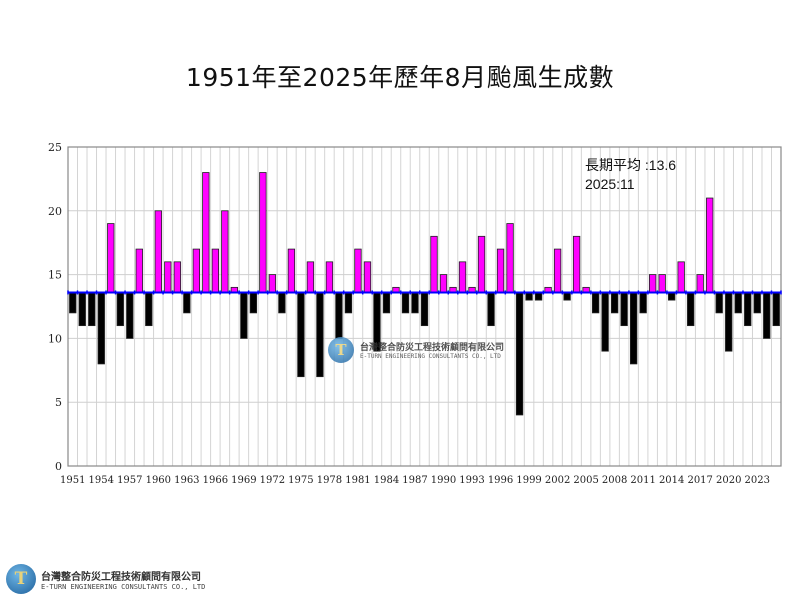 The width and height of the screenshot is (800, 600). Describe the element at coordinates (642, 480) in the screenshot. I see `x-tick-label: 2011` at that location.